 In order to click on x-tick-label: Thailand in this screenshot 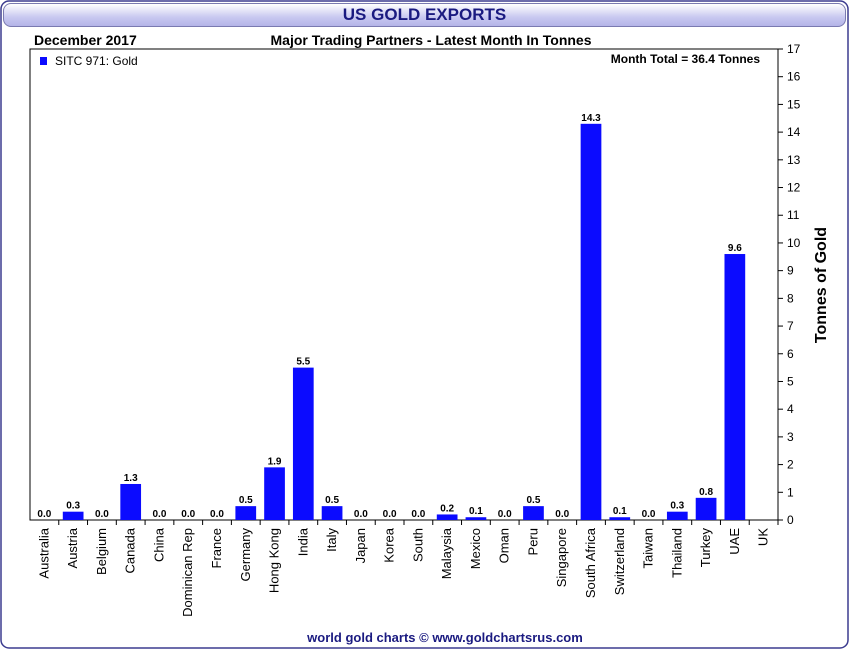, I will do `click(676, 553)`.